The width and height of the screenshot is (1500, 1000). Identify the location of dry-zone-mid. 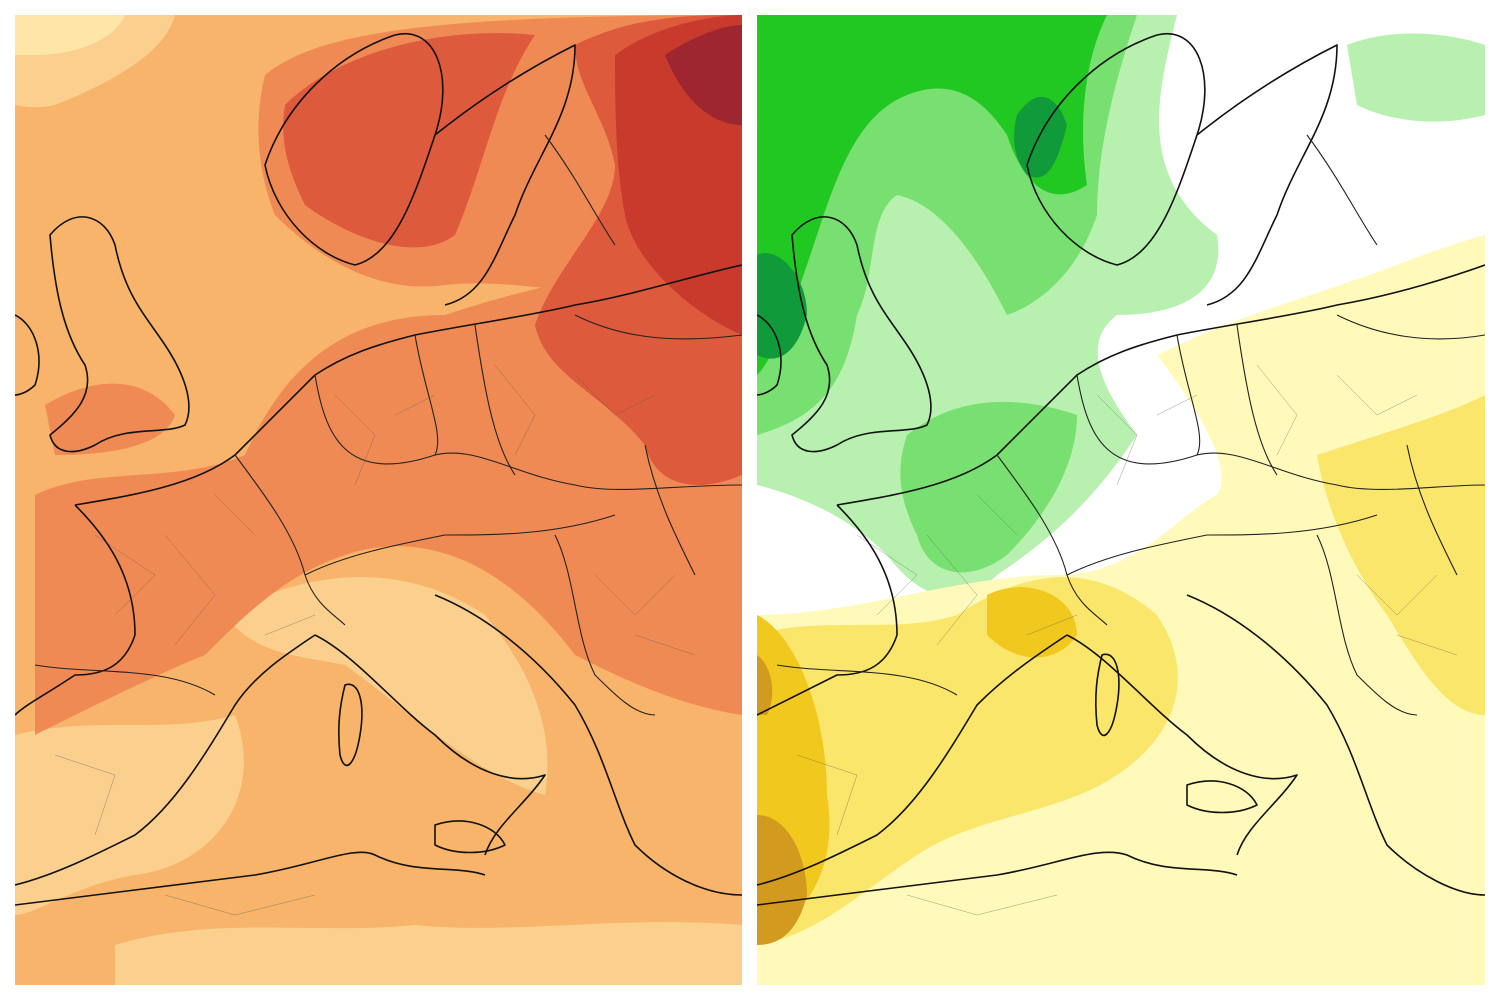
(967, 761).